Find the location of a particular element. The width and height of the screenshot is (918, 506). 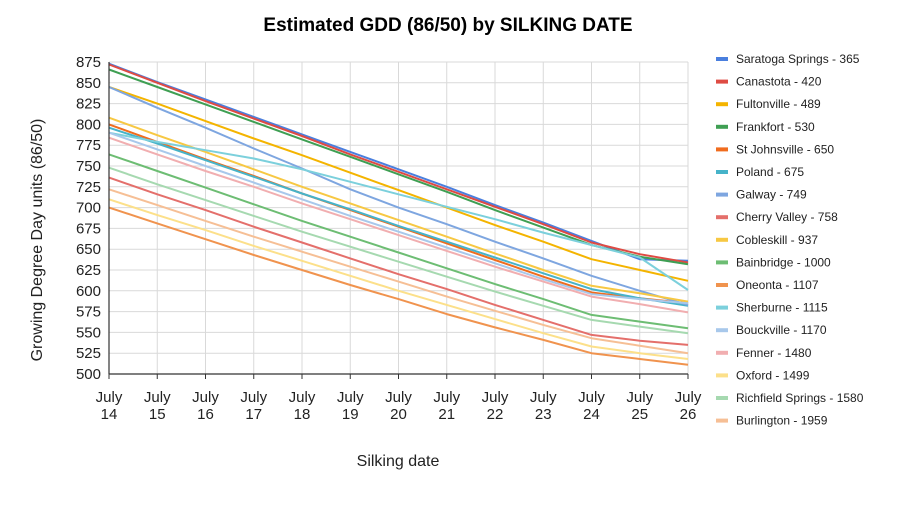

x-tick-label-5: July 19 is located at coordinates (350, 406).